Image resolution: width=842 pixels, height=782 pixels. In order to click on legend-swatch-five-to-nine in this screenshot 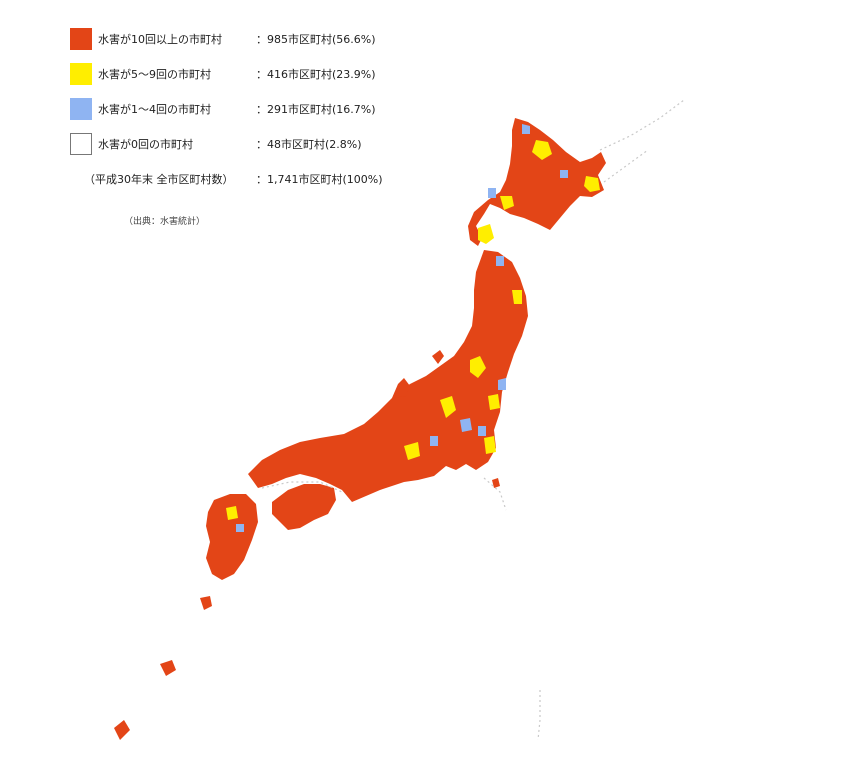, I will do `click(81, 74)`.